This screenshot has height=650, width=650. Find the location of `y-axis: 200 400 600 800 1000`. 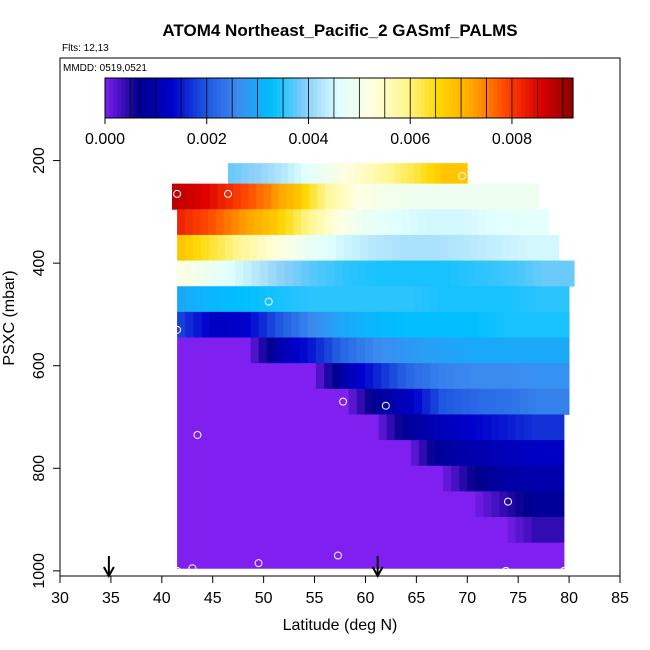

y-axis: 200 400 600 800 1000 is located at coordinates (45, 368).